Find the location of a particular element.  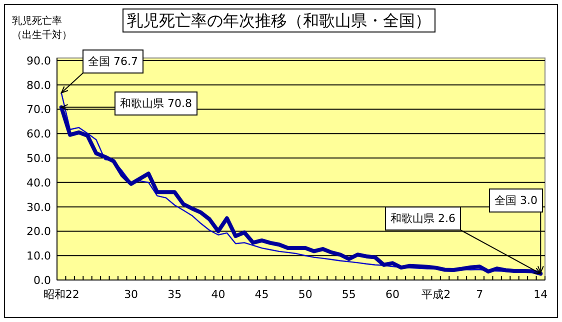

annotation: 和歌山県 70.8 is located at coordinates (156, 103).